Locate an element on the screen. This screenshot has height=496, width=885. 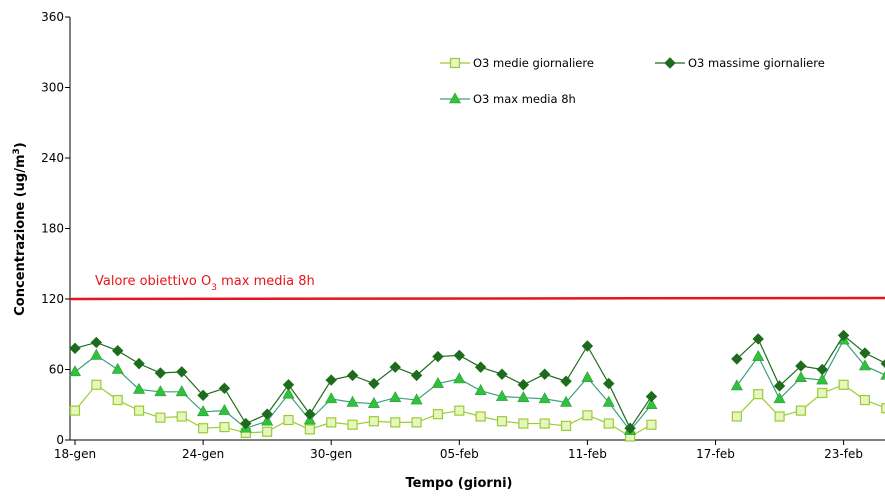
x-tick-label: 17-feb is located at coordinates (715, 454).